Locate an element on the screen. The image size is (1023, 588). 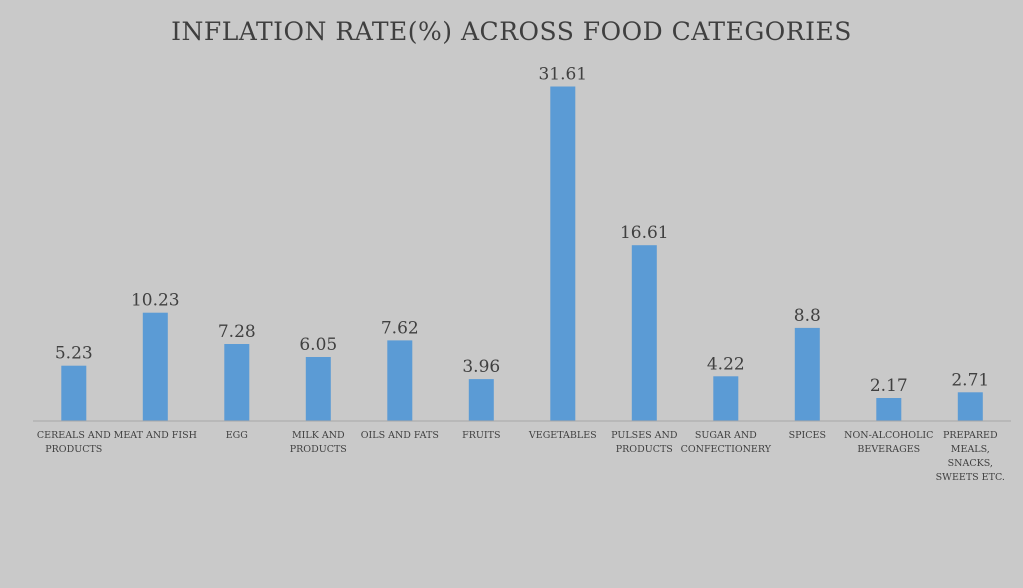
x-tick-label: PULSES AND PRODUCTS is located at coordinates (644, 442).